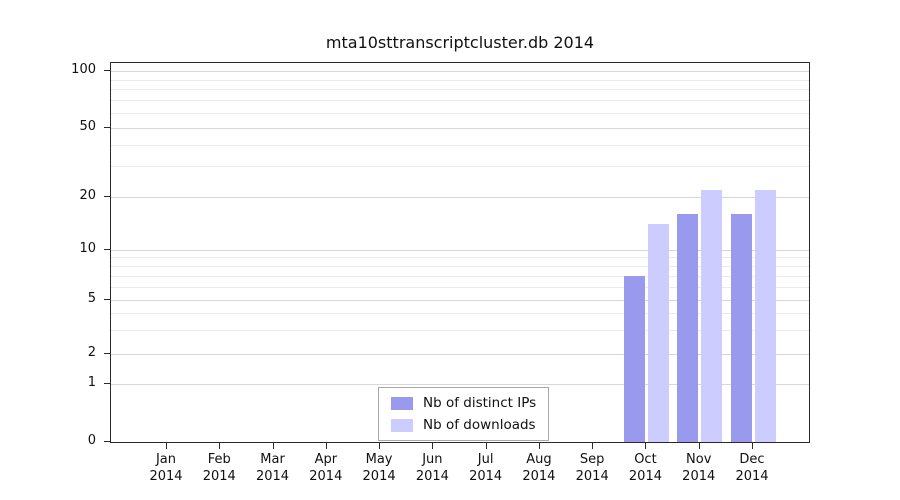 Image resolution: width=900 pixels, height=500 pixels. I want to click on legend-label-distinct-ips: Nb of distinct IPs, so click(480, 403).